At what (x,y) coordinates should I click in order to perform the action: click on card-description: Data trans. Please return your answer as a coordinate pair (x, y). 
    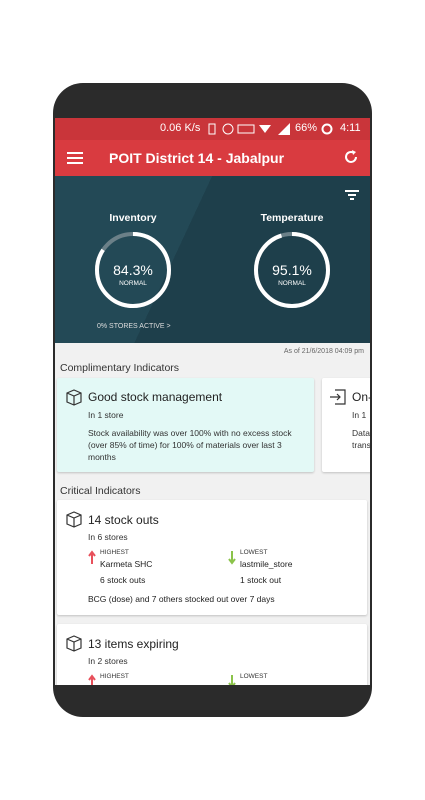
    Looking at the image, I should click on (361, 439).